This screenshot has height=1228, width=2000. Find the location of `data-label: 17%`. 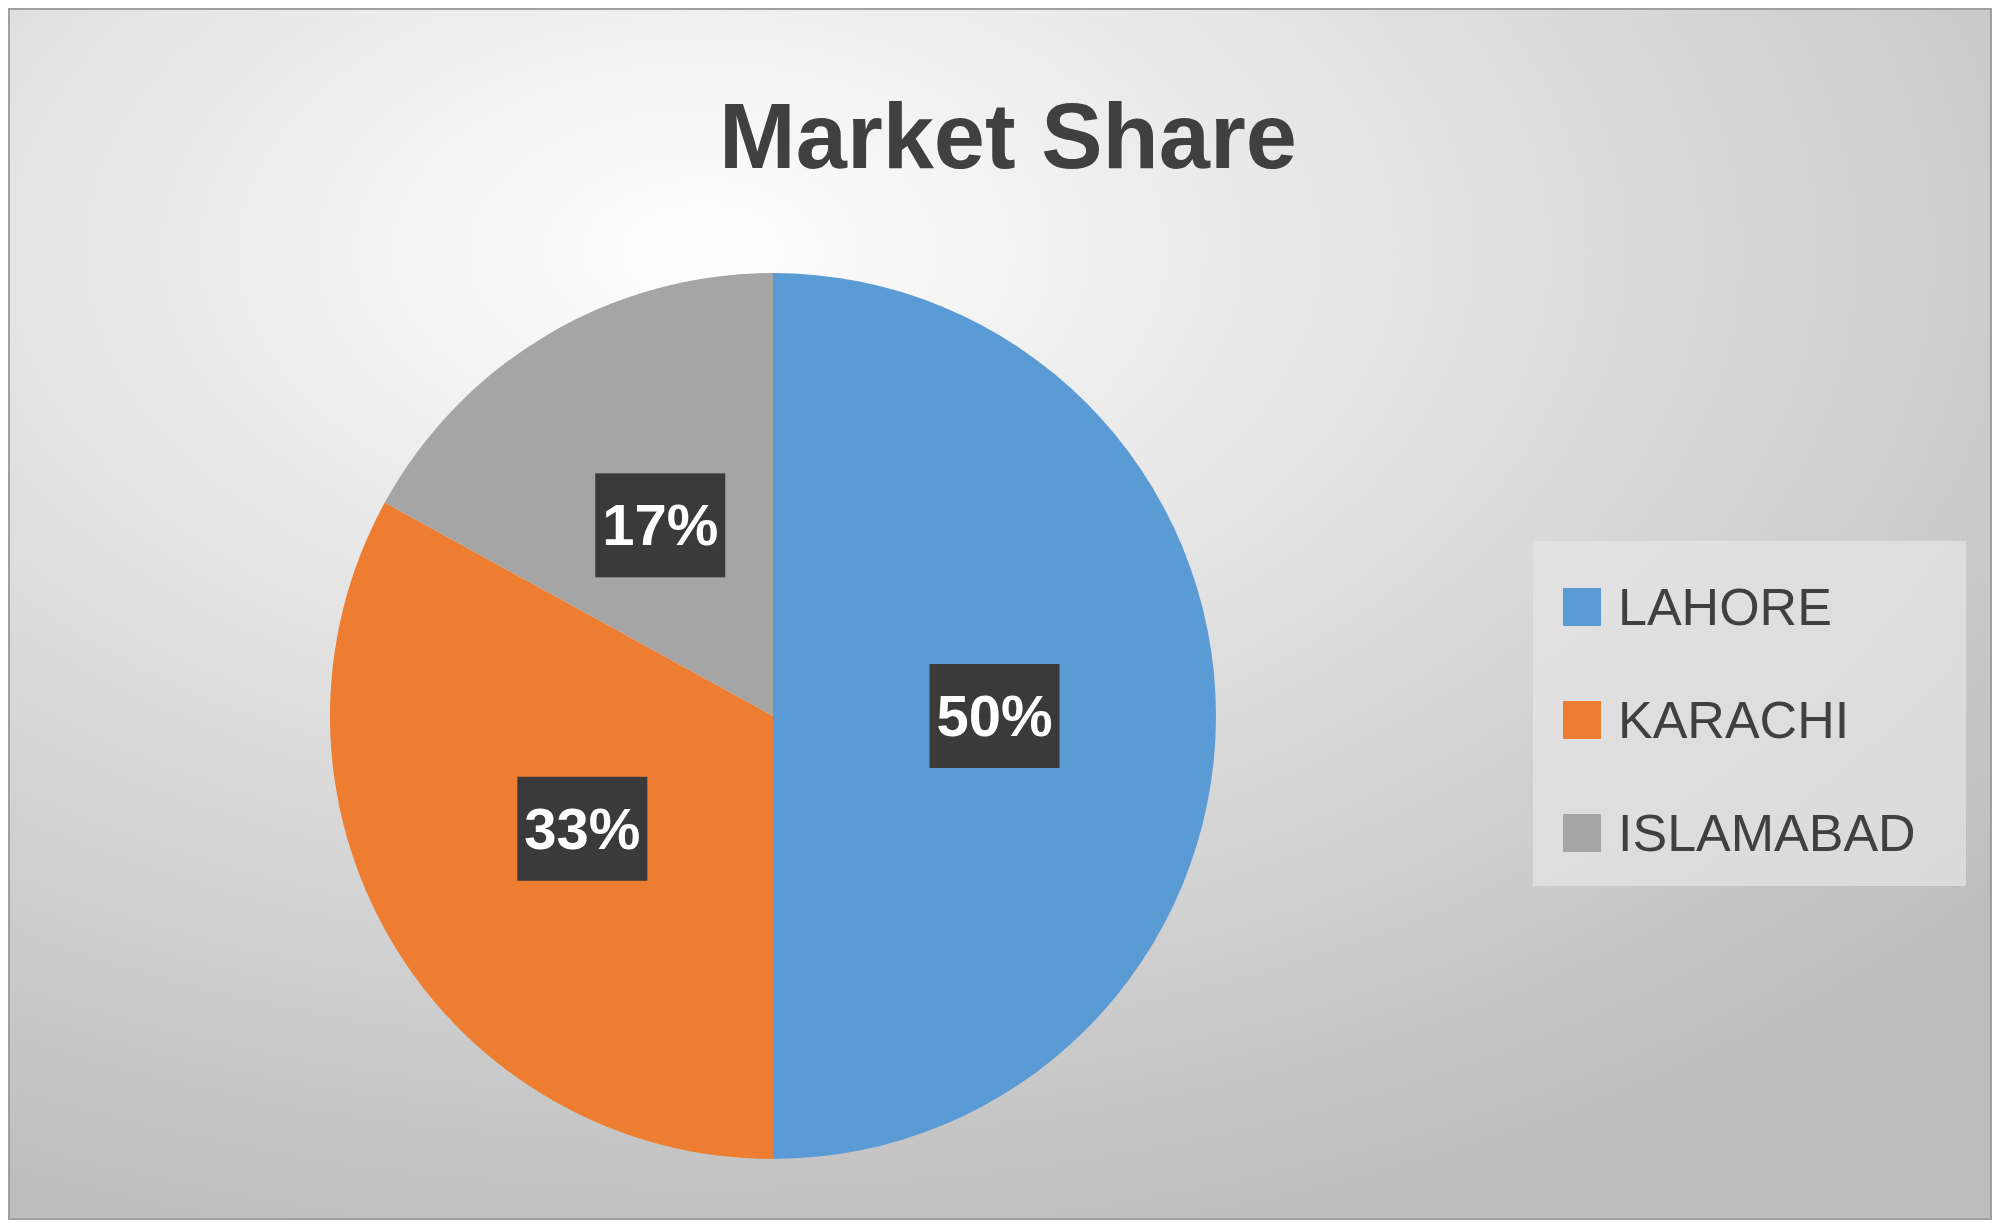

data-label: 17% is located at coordinates (660, 525).